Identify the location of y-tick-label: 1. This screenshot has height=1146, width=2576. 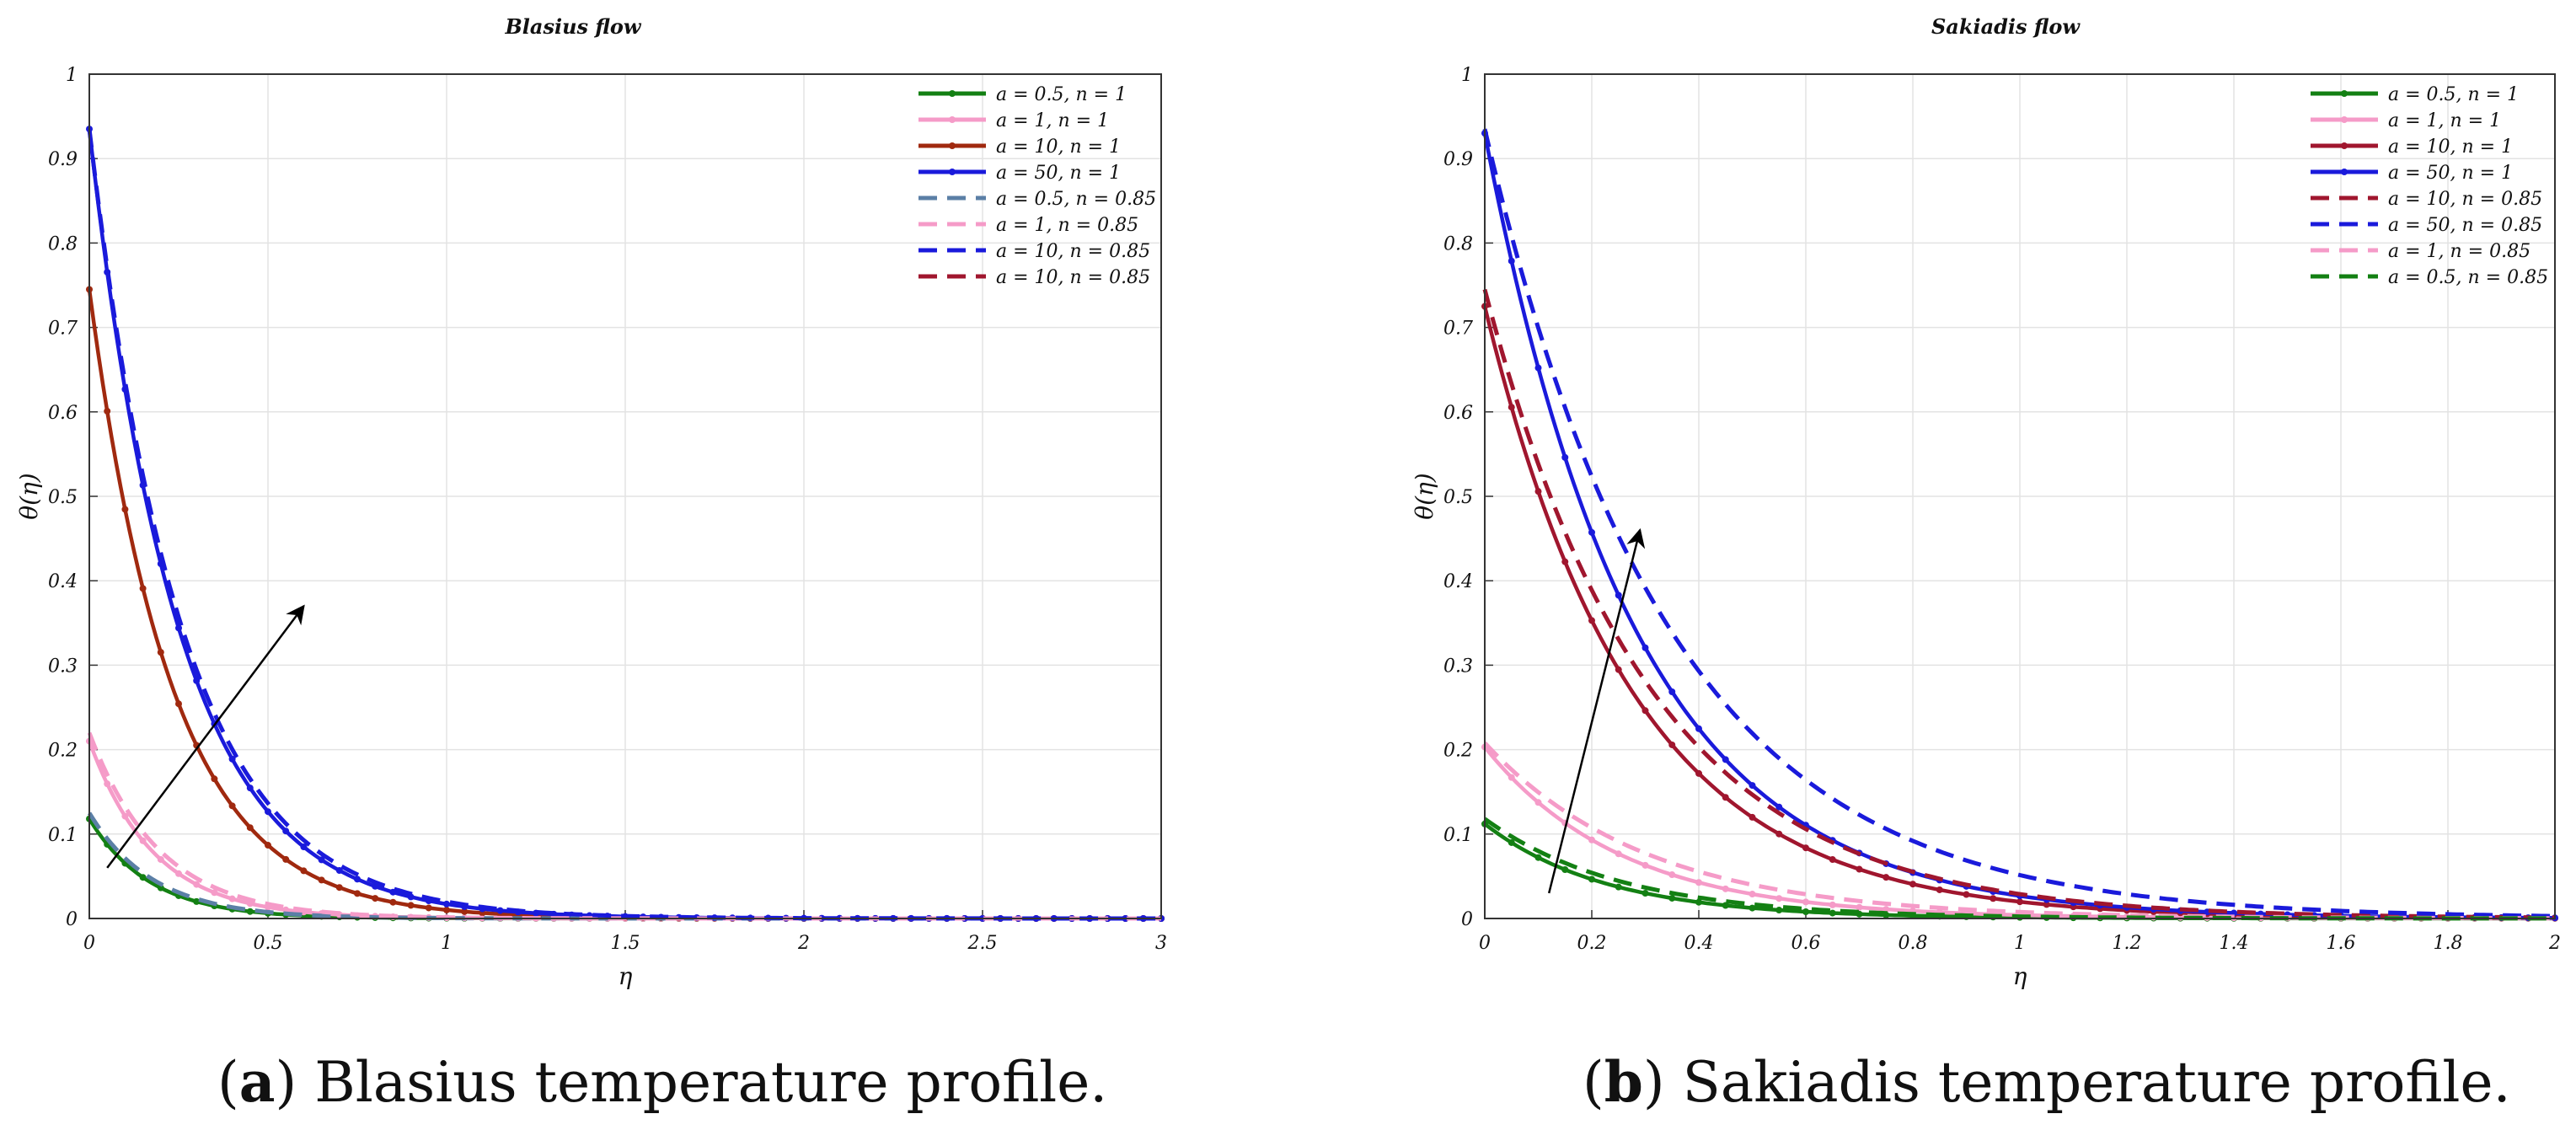
(1467, 75).